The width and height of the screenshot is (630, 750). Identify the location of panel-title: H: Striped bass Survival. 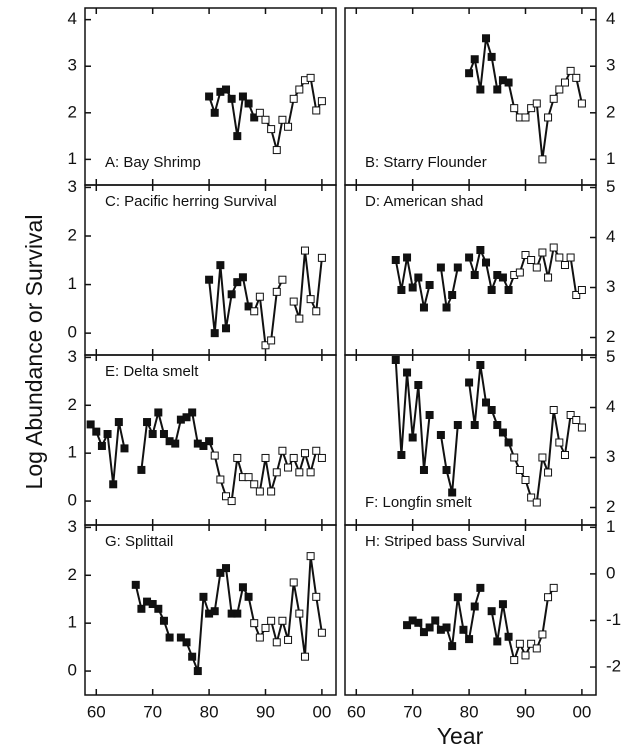
(445, 541).